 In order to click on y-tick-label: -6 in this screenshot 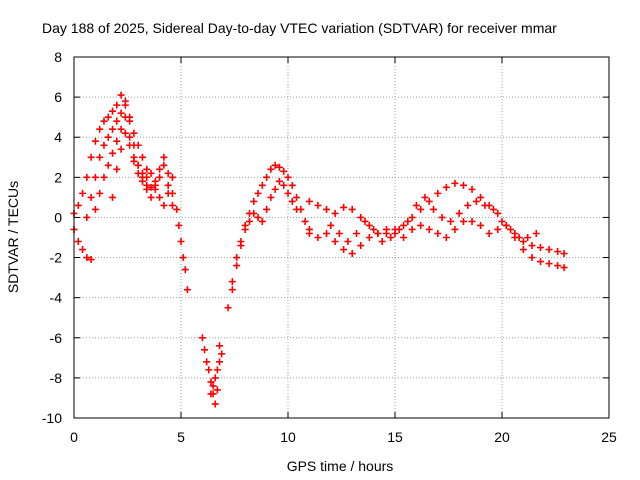, I will do `click(56, 338)`.